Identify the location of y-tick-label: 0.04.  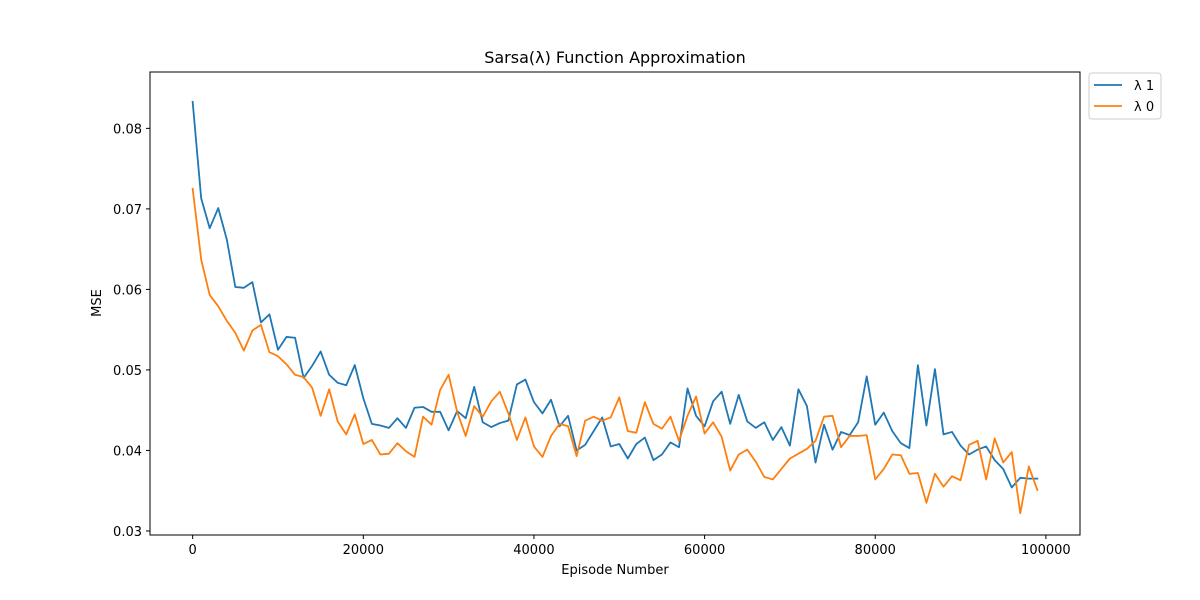
(127, 451).